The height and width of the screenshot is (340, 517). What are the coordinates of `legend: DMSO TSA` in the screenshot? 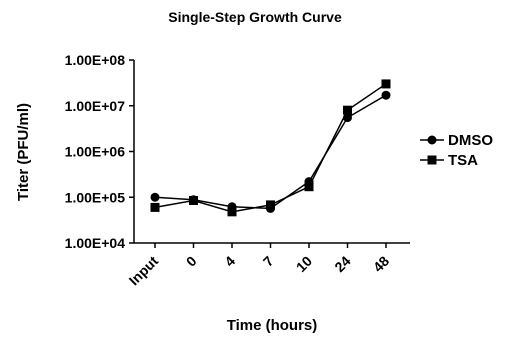 It's located at (456, 150).